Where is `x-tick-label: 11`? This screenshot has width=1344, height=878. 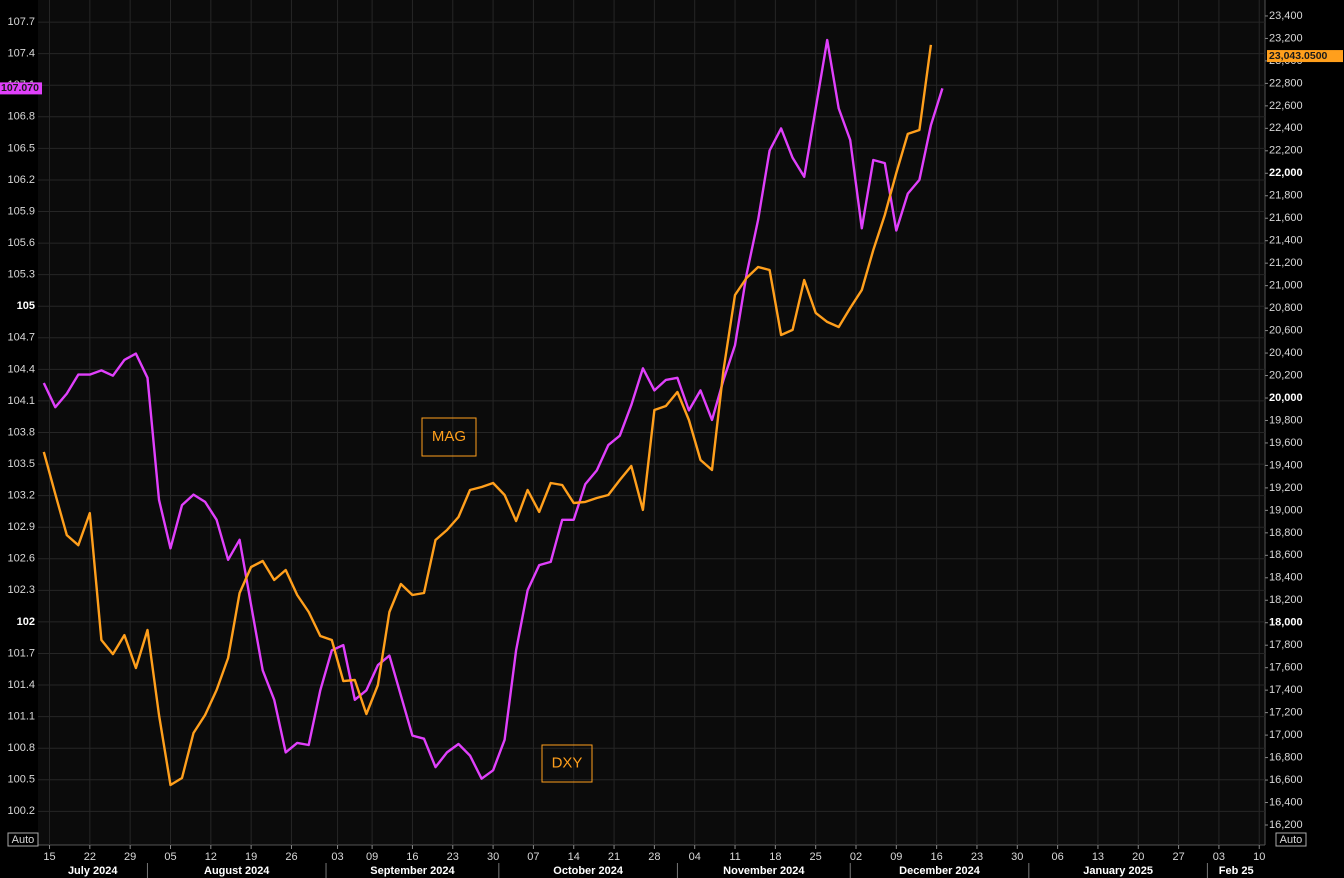 x-tick-label: 11 is located at coordinates (734, 857).